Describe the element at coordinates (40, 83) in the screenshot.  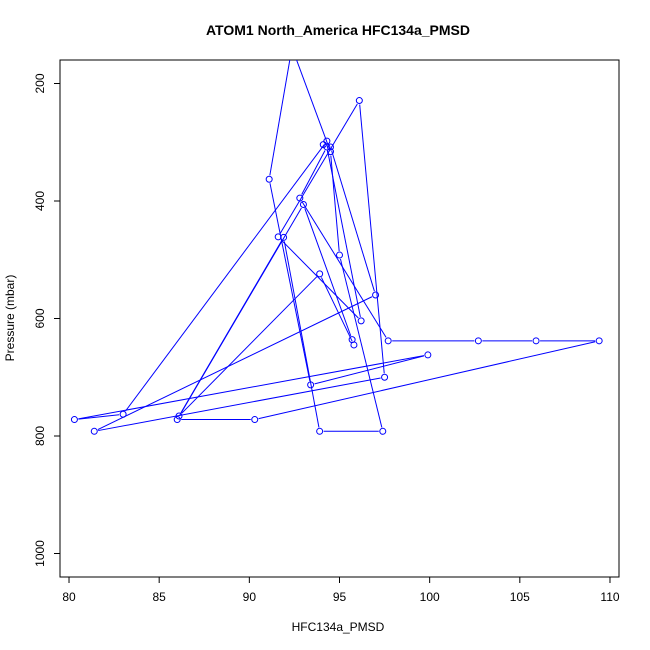
I see `y-tick-label: 200` at that location.